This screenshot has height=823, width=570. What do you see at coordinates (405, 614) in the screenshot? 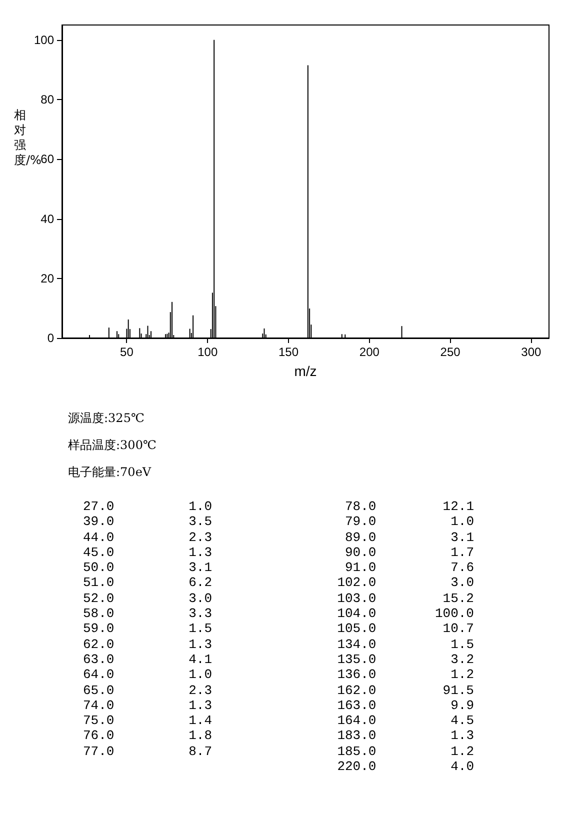
I see `text: 104.0 100.0` at bounding box center [405, 614].